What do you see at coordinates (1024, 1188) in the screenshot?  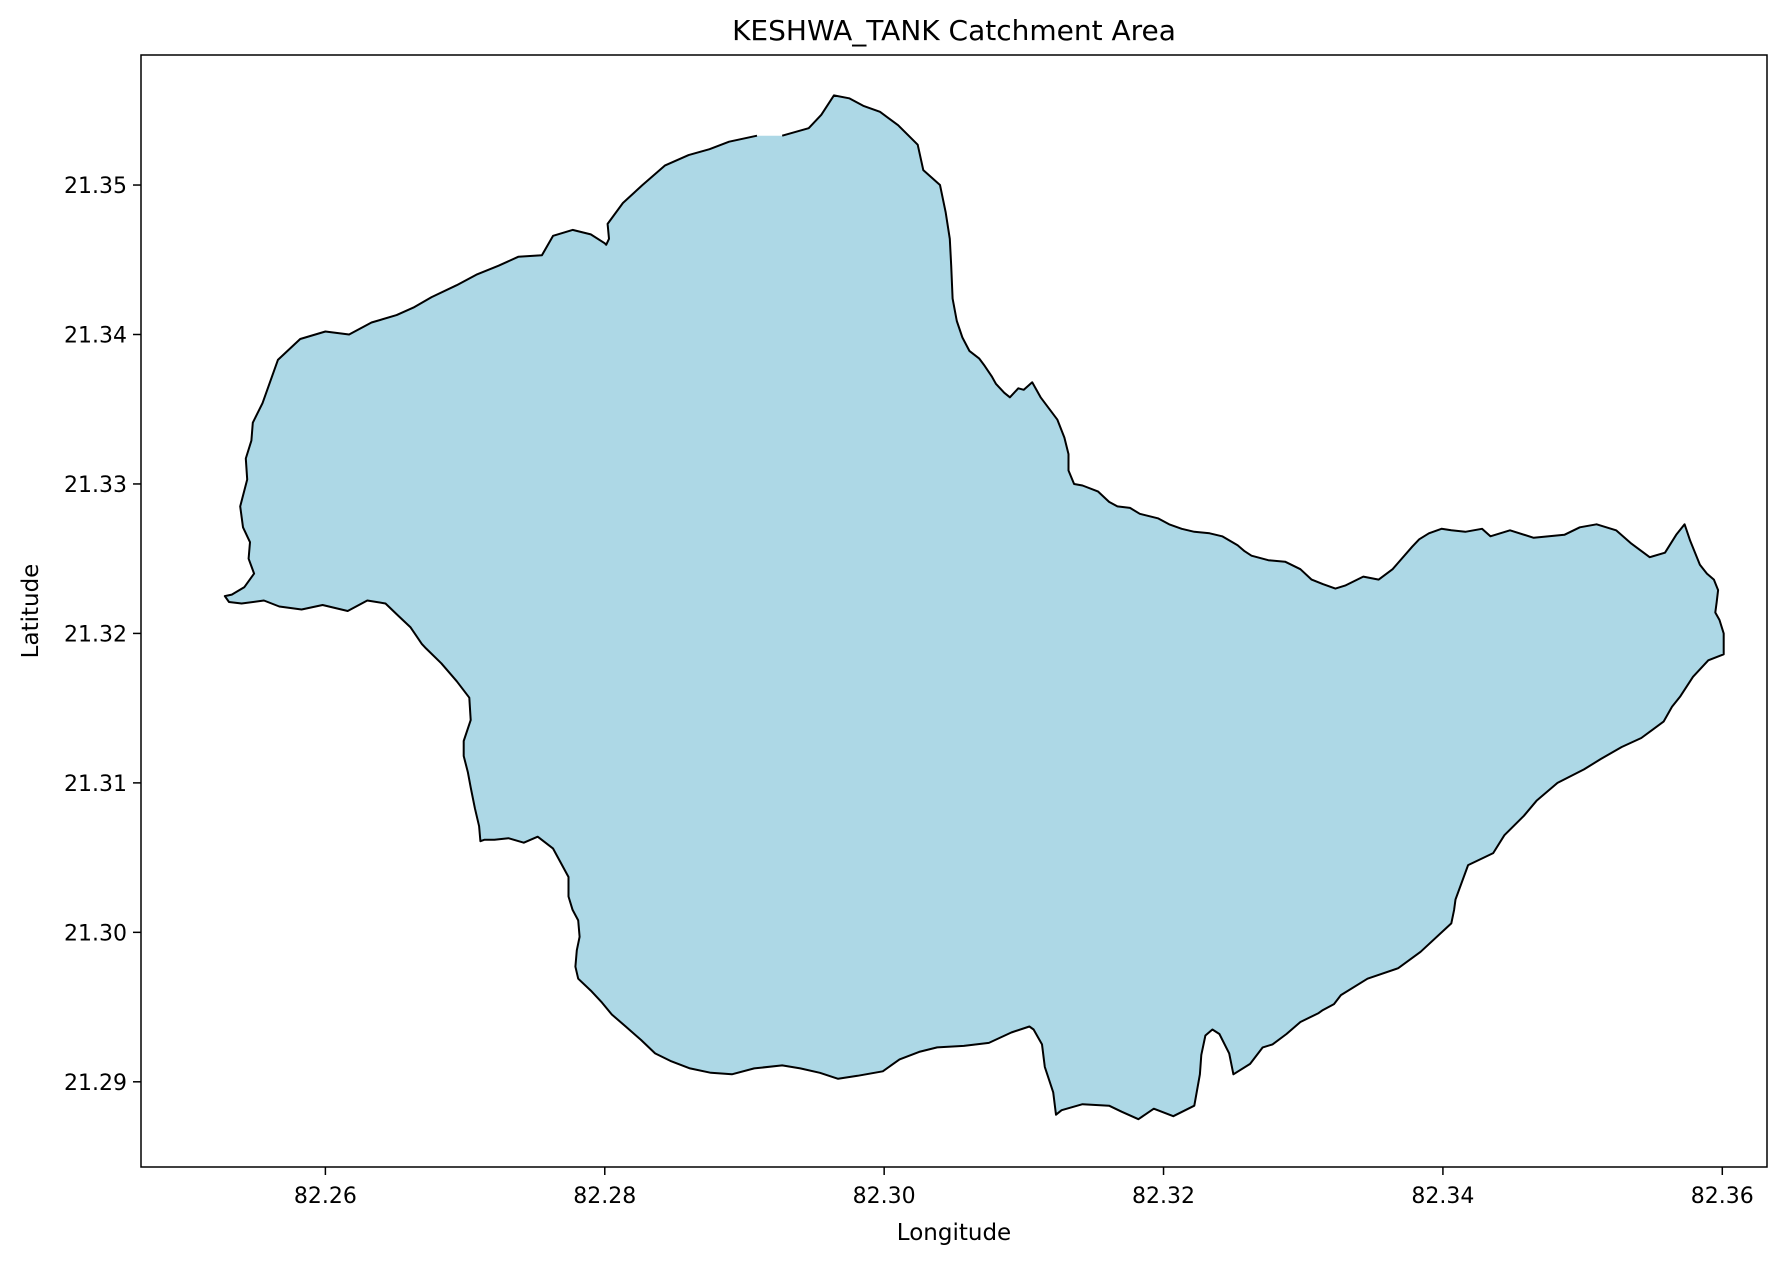 I see `x-axis: 82.26 82.28 82.30 82.32 82.34 82.36` at bounding box center [1024, 1188].